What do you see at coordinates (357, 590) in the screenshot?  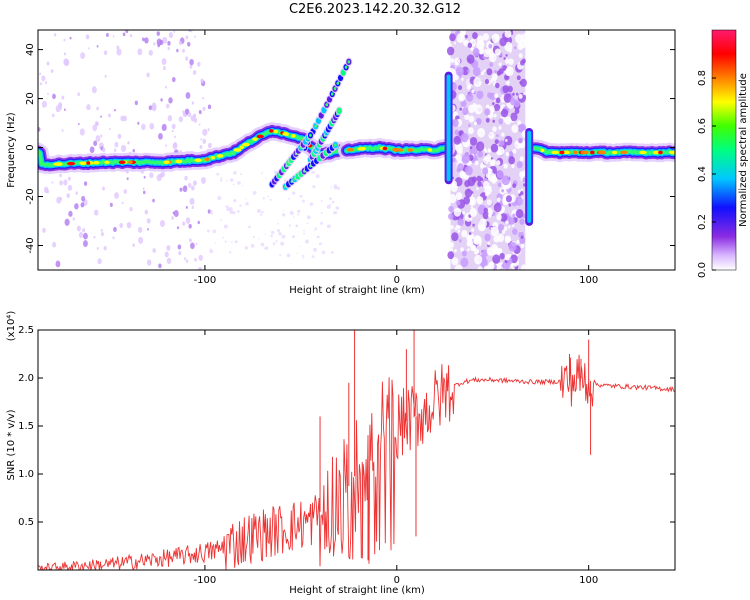 I see `bottom-x-axis-label: Height of straight line (km)` at bounding box center [357, 590].